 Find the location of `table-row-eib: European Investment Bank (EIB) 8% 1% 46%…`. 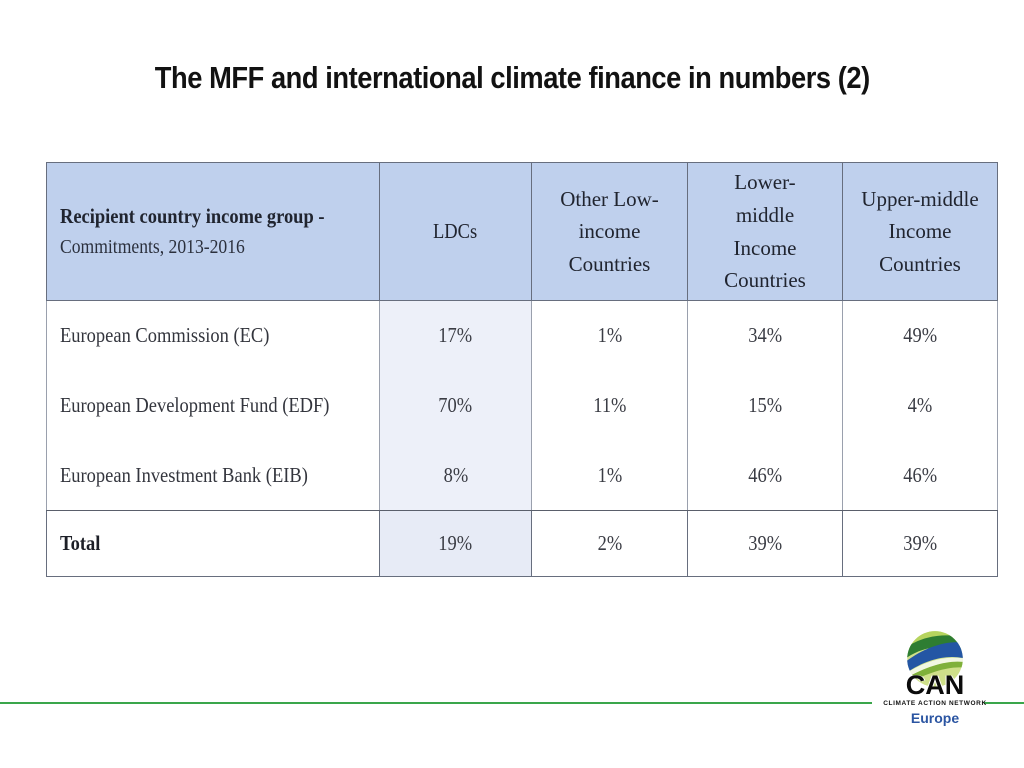

table-row-eib: European Investment Bank (EIB) 8% 1% 46%… is located at coordinates (522, 475).